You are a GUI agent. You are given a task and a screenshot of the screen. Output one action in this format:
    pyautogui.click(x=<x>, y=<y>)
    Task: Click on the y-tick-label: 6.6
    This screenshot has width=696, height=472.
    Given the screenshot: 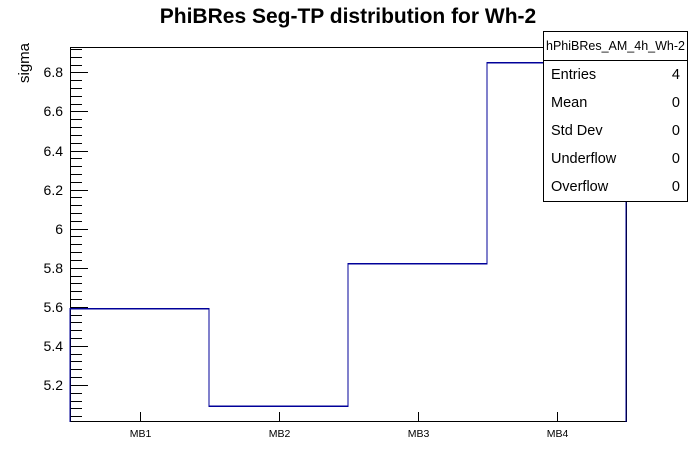 What is the action you would take?
    pyautogui.click(x=54, y=111)
    